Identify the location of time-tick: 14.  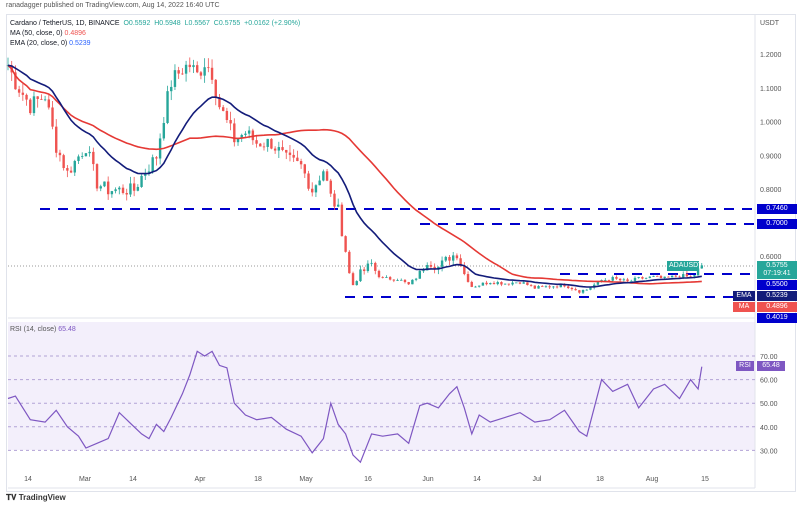
(133, 479).